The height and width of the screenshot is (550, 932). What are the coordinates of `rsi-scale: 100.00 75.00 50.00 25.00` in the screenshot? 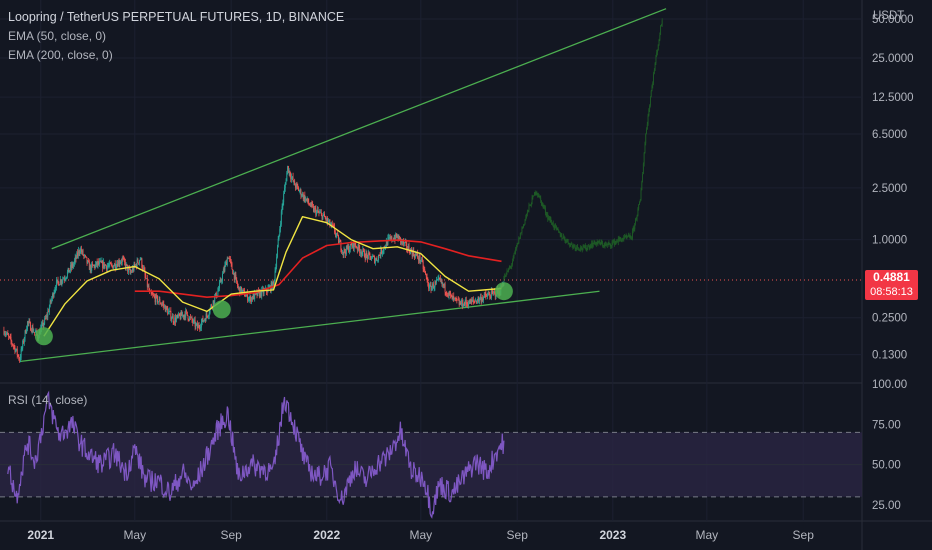 It's located at (889, 445).